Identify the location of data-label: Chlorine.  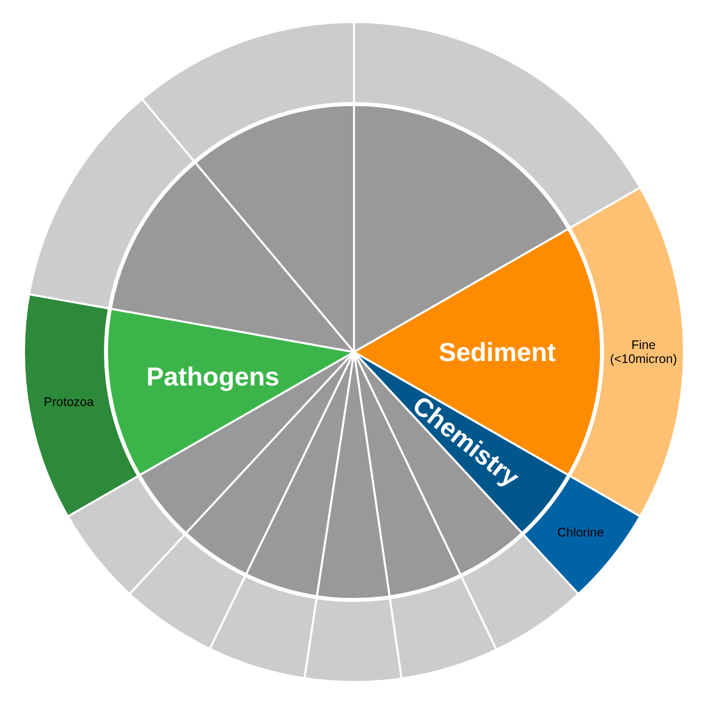
(580, 532).